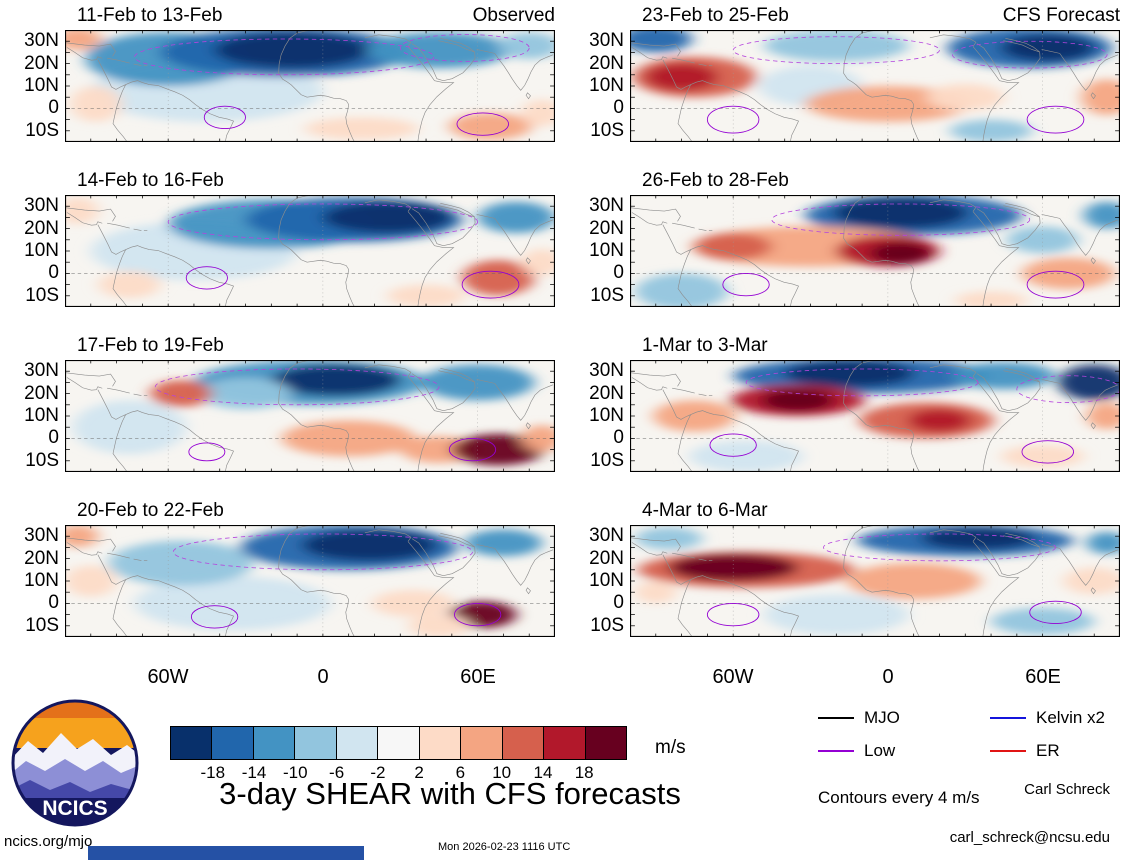 The height and width of the screenshot is (860, 1135). Describe the element at coordinates (875, 347) in the screenshot. I see `panel-title-row: 1-Mar to 3-Mar` at that location.